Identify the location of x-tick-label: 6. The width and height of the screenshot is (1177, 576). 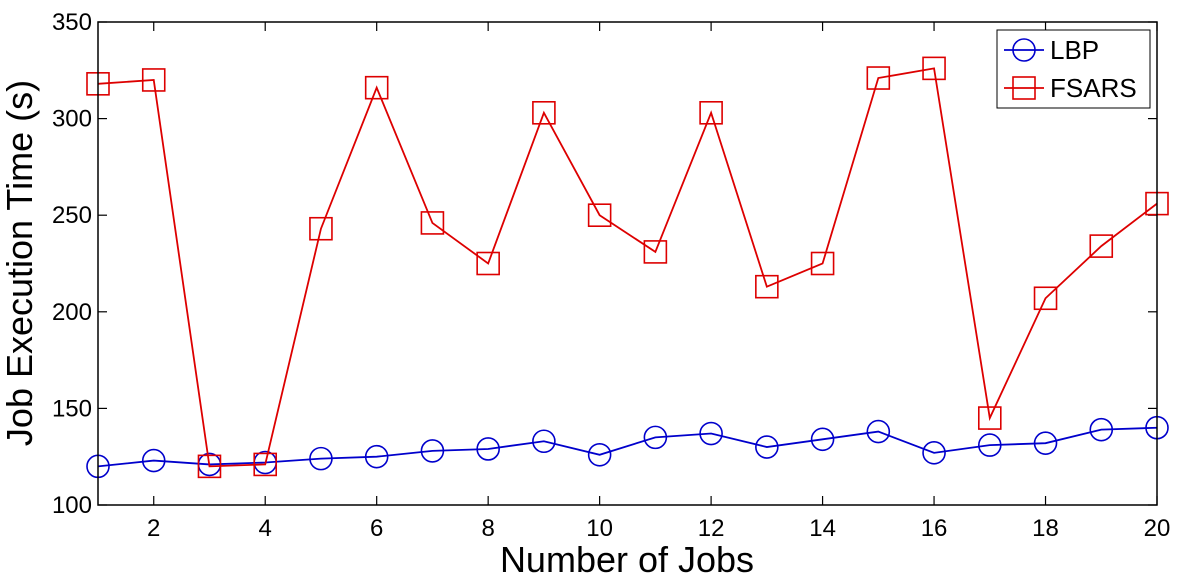
(376, 528).